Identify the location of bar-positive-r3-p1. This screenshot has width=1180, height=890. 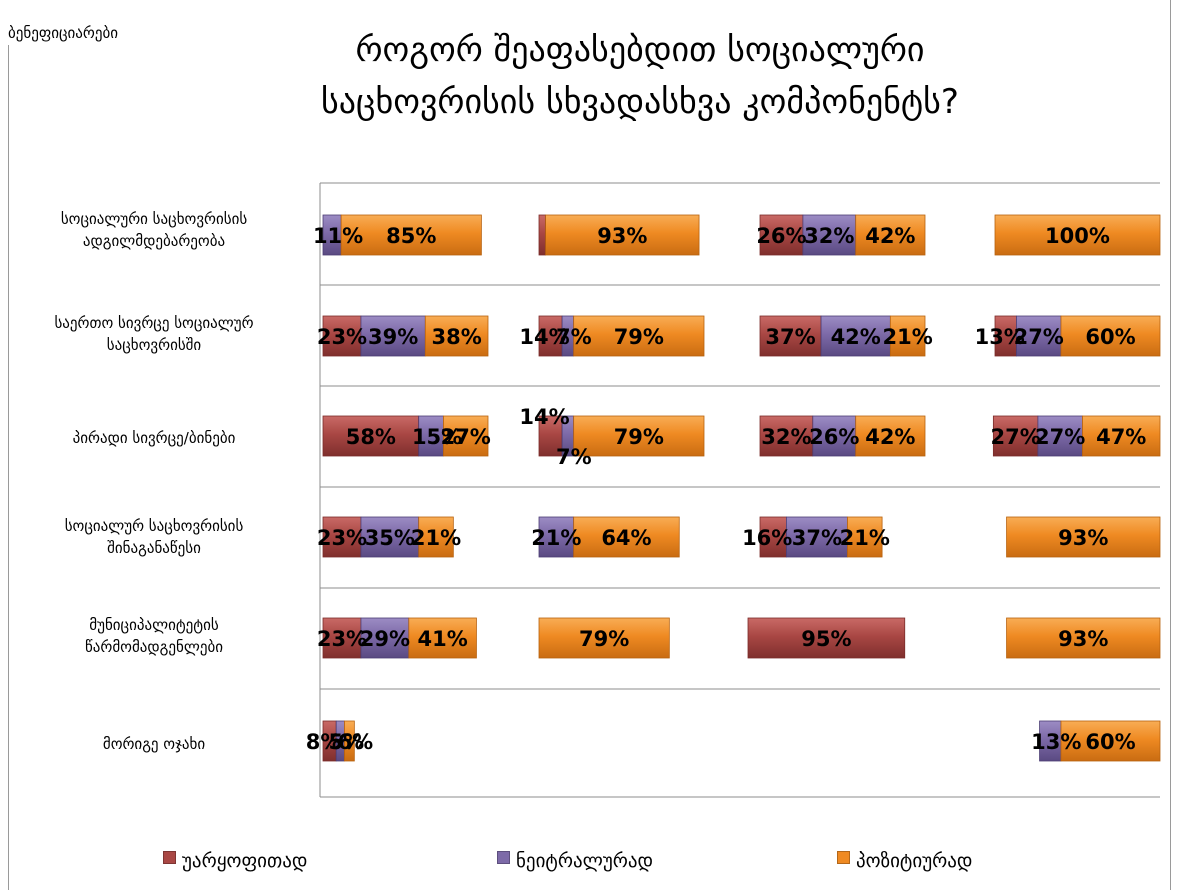
(626, 537).